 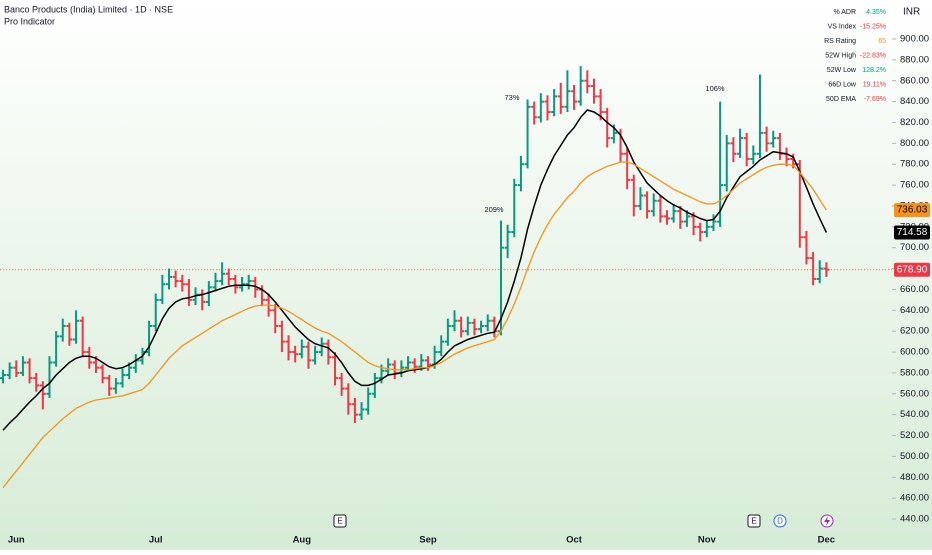 I want to click on y-tick-label: 780.00, so click(x=914, y=164).